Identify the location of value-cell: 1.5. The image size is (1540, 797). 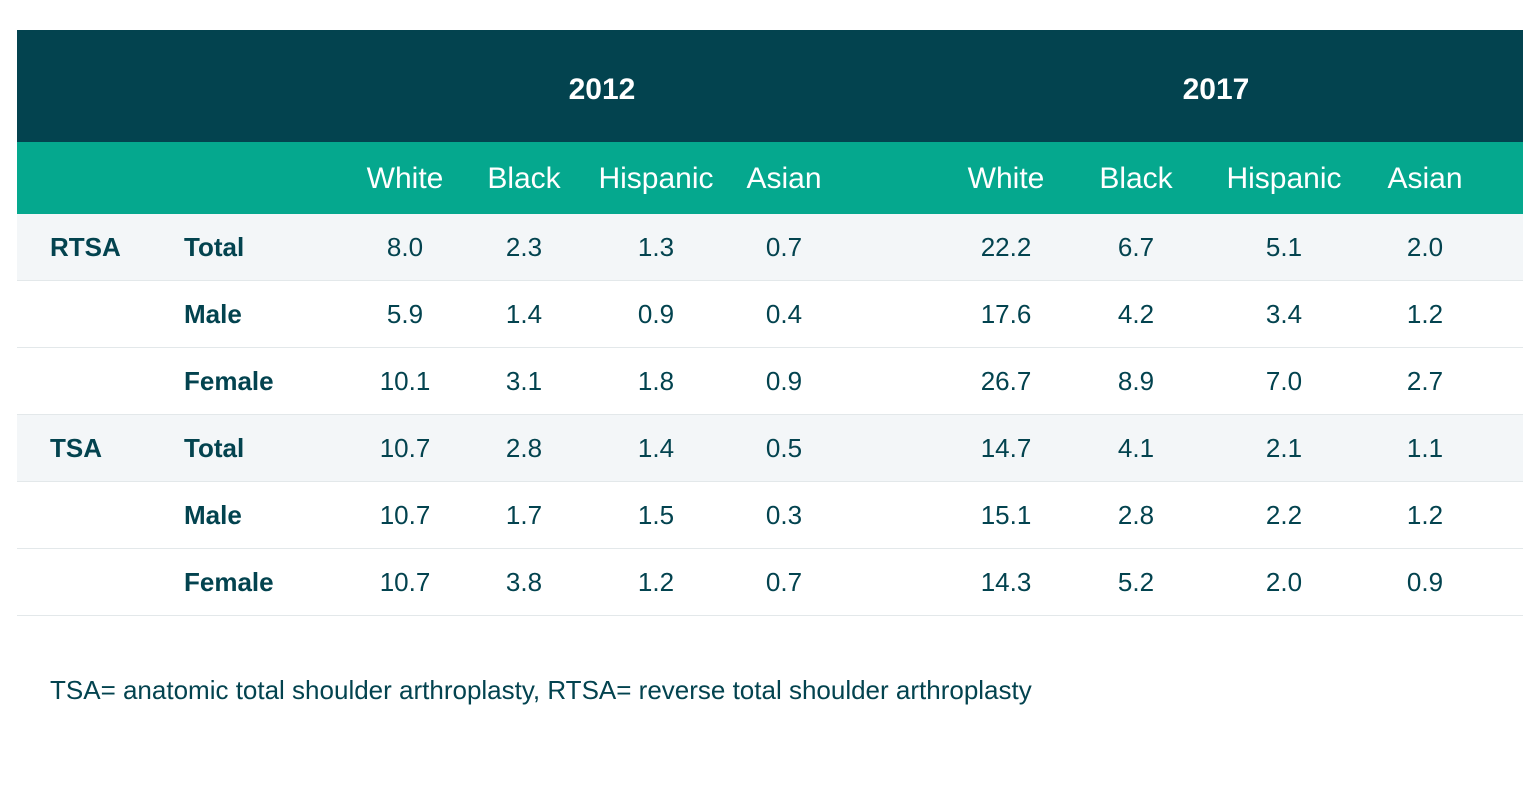
(656, 515).